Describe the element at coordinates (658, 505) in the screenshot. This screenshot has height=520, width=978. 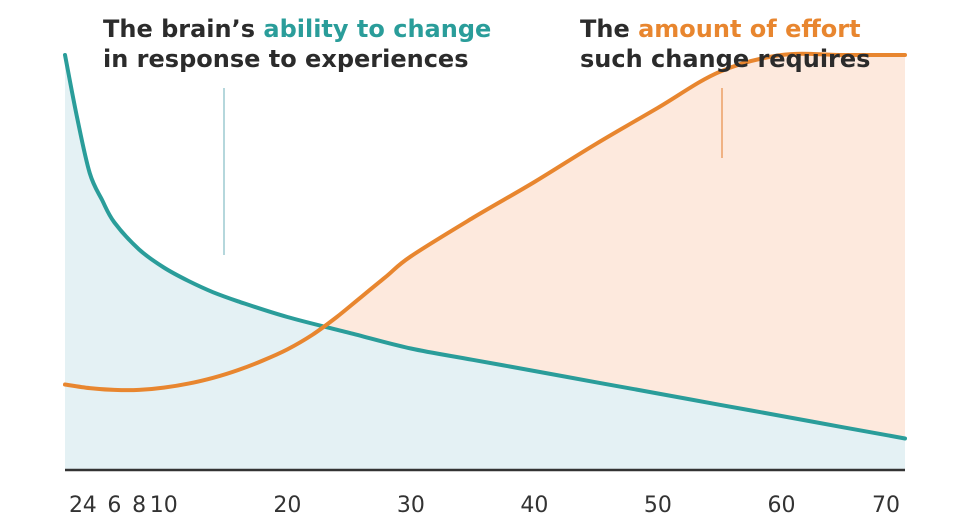
I see `x-tick-label: 50` at that location.